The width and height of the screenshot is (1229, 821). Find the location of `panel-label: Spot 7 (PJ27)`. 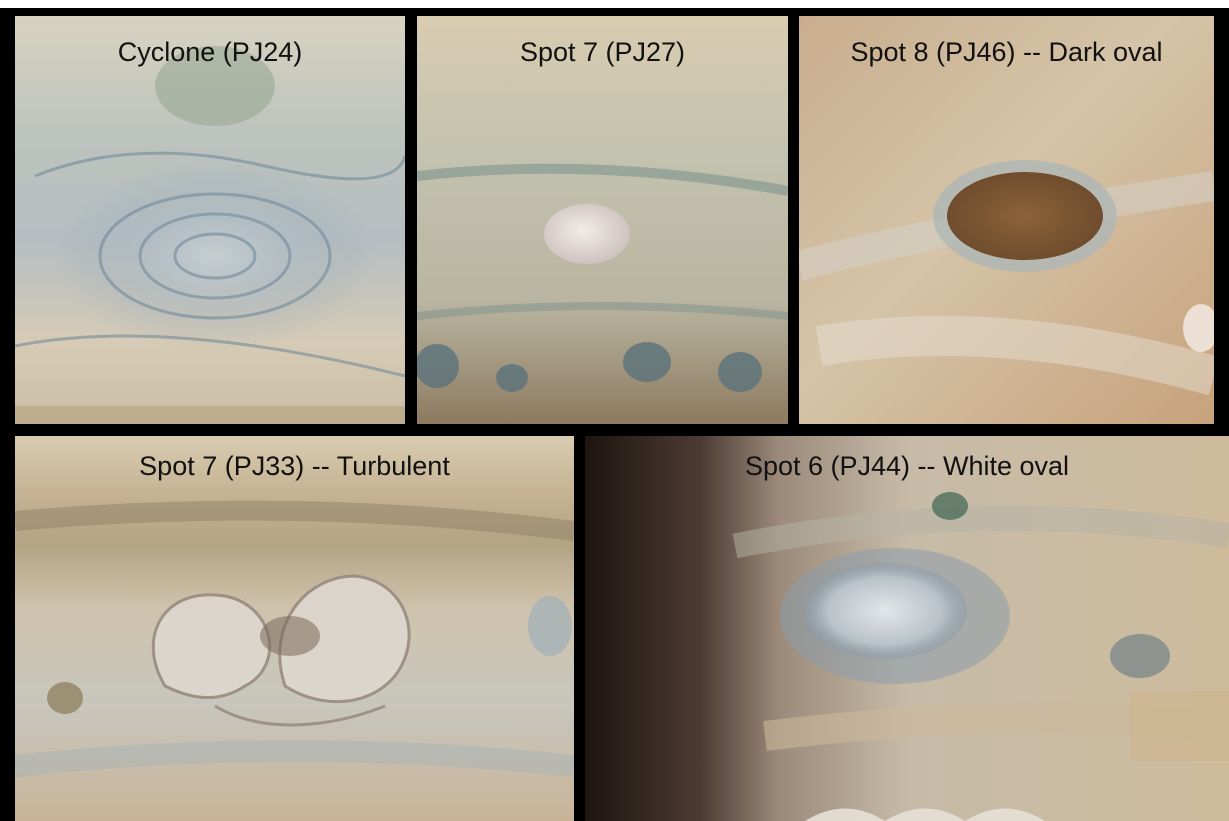

panel-label: Spot 7 (PJ27) is located at coordinates (602, 52).